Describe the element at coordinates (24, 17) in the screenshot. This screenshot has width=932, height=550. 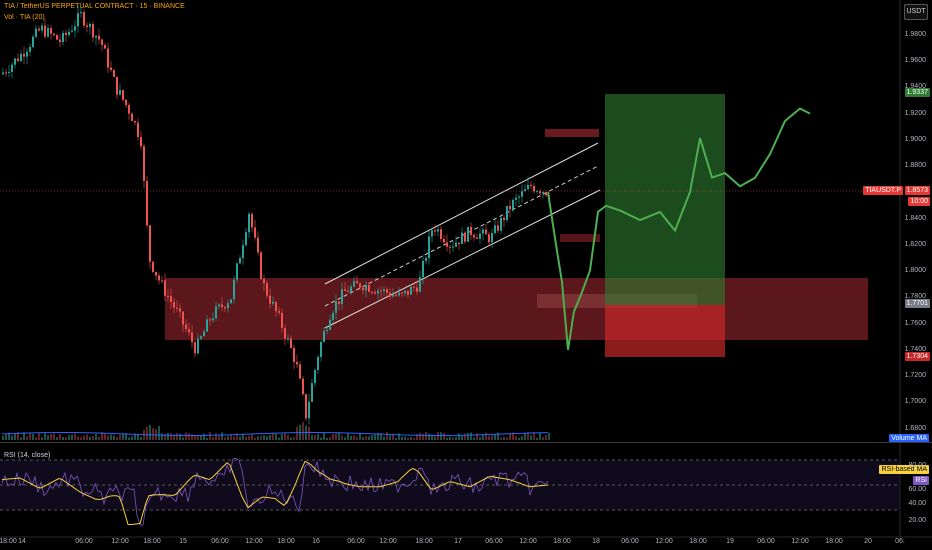
I see `volume-indicator-label: Vol · TIA (20)` at that location.